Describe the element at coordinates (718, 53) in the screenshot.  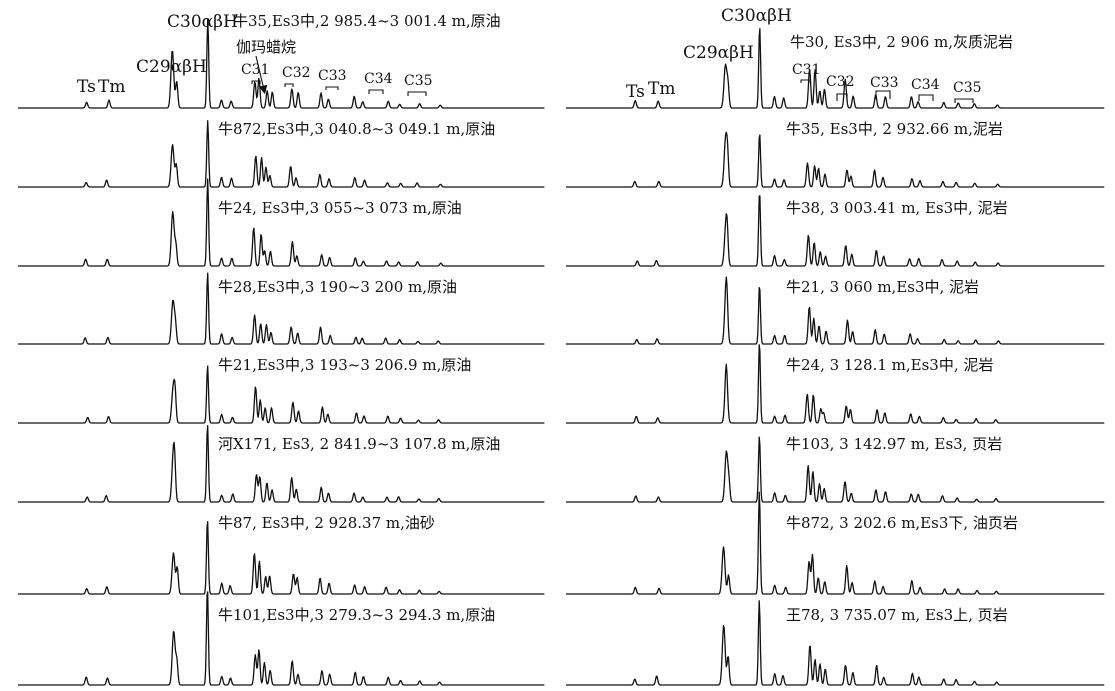
I see `peak-label-c29-right: C29αβH` at that location.